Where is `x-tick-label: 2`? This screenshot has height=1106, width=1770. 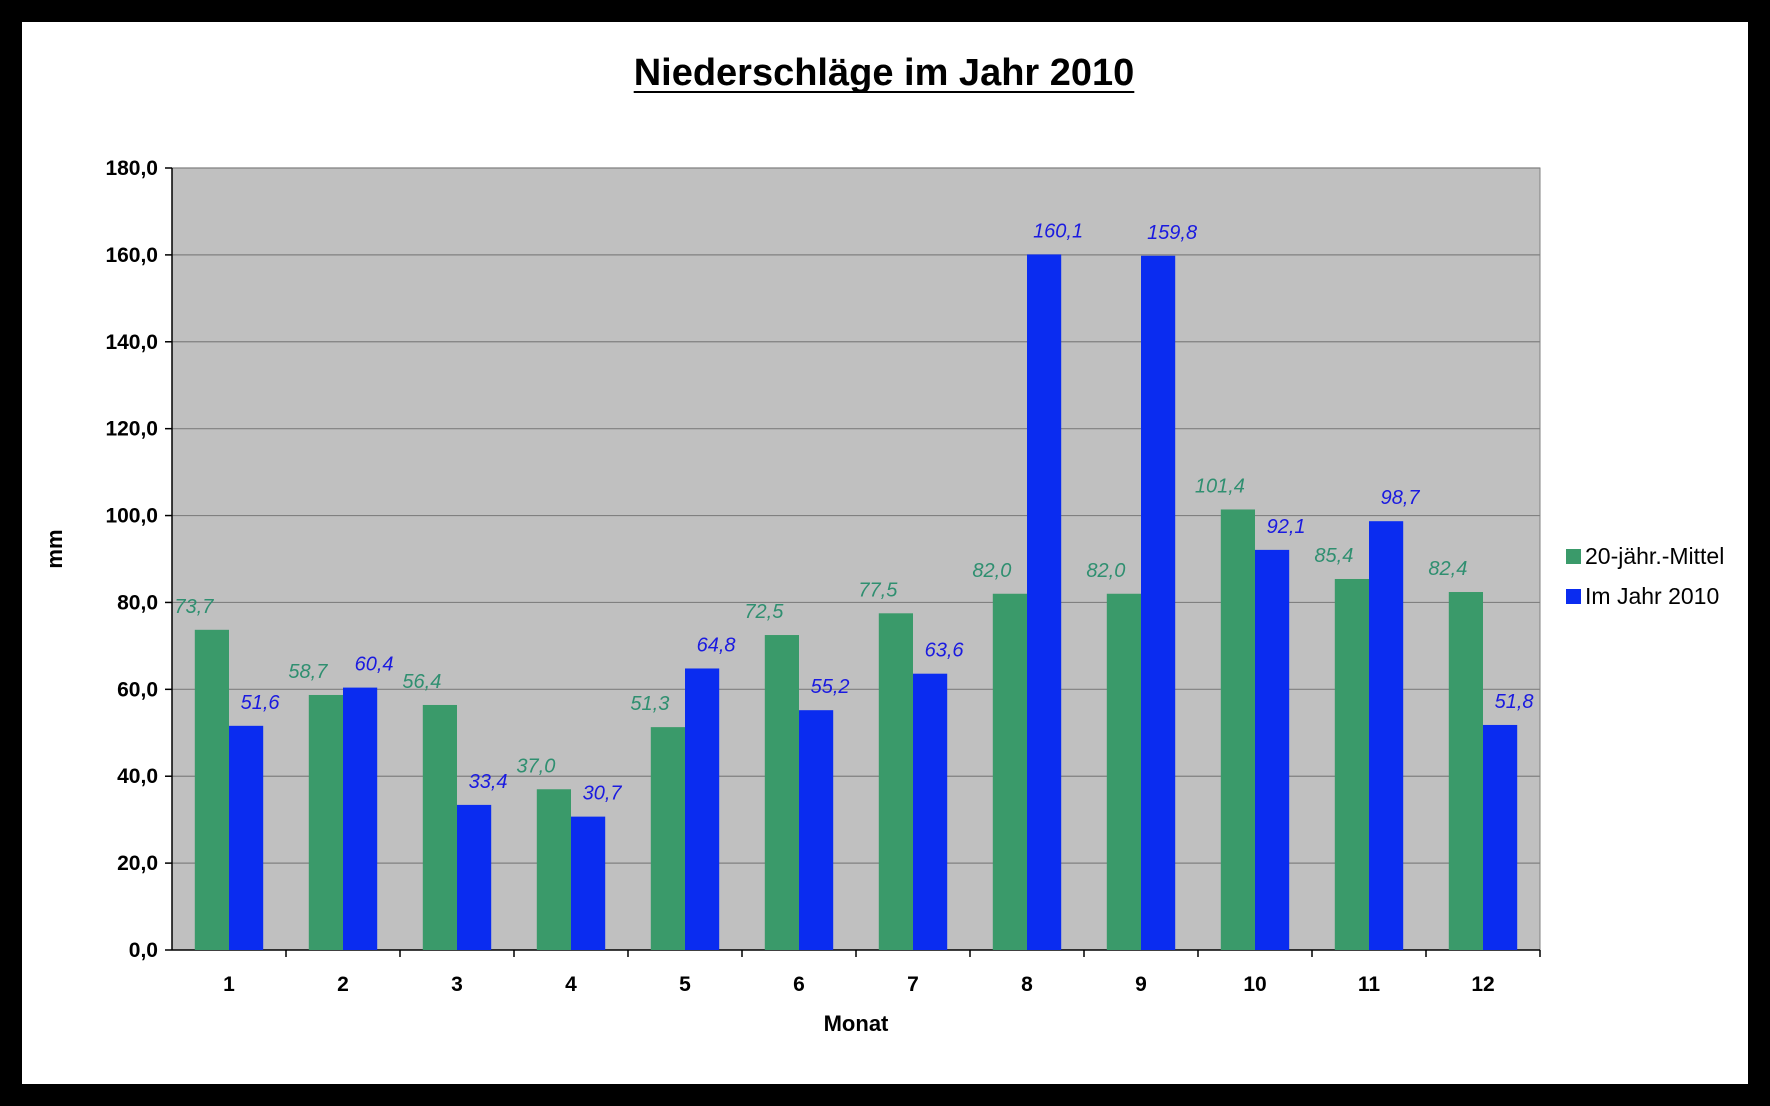 x-tick-label: 2 is located at coordinates (343, 984).